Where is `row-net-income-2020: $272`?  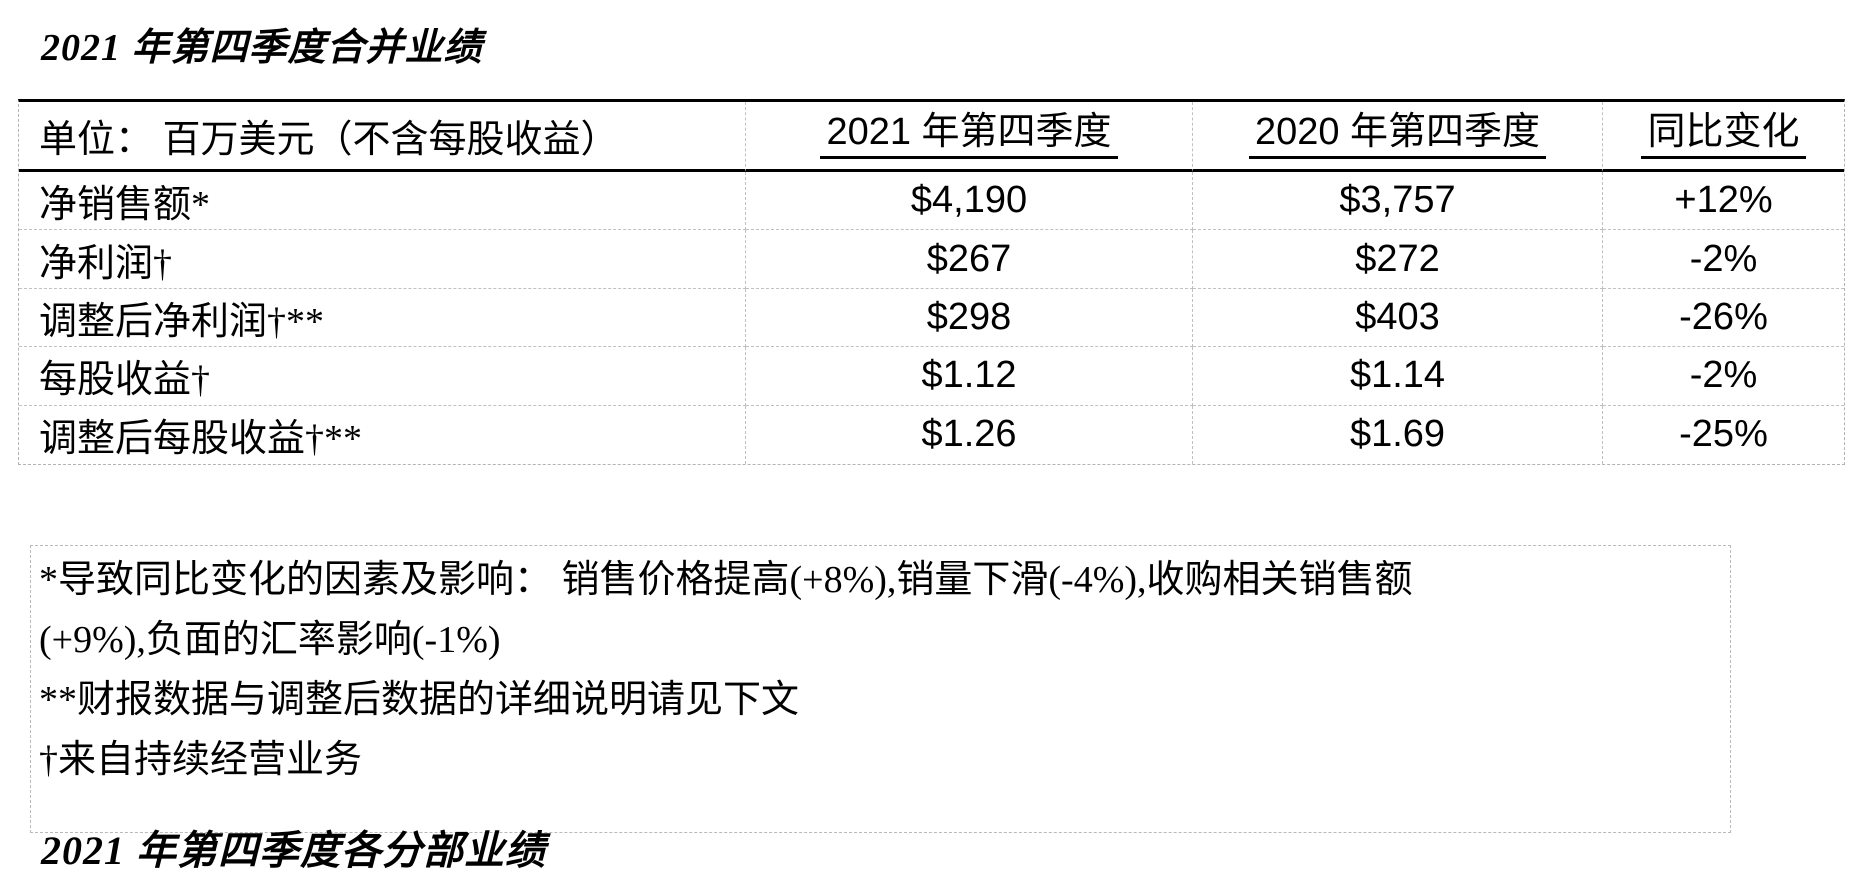
row-net-income-2020: $272 is located at coordinates (1398, 259).